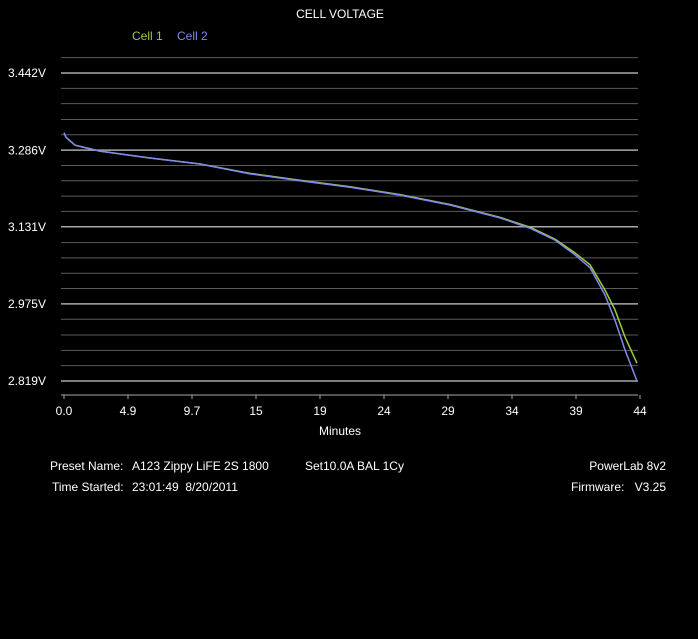 The height and width of the screenshot is (639, 698). What do you see at coordinates (448, 411) in the screenshot?
I see `x-tick-label: 29` at bounding box center [448, 411].